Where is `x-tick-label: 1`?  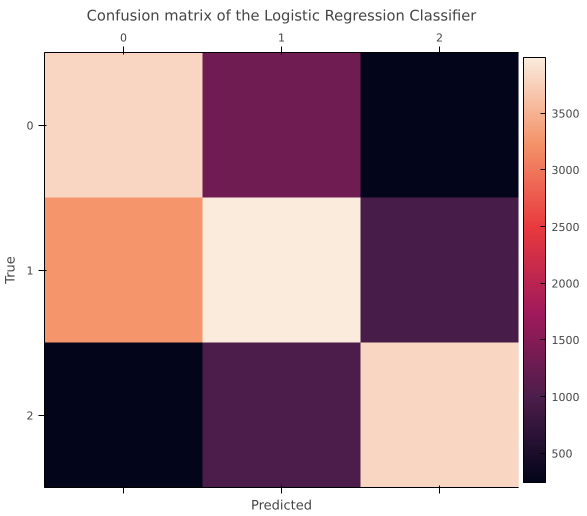 x-tick-label: 1 is located at coordinates (281, 38).